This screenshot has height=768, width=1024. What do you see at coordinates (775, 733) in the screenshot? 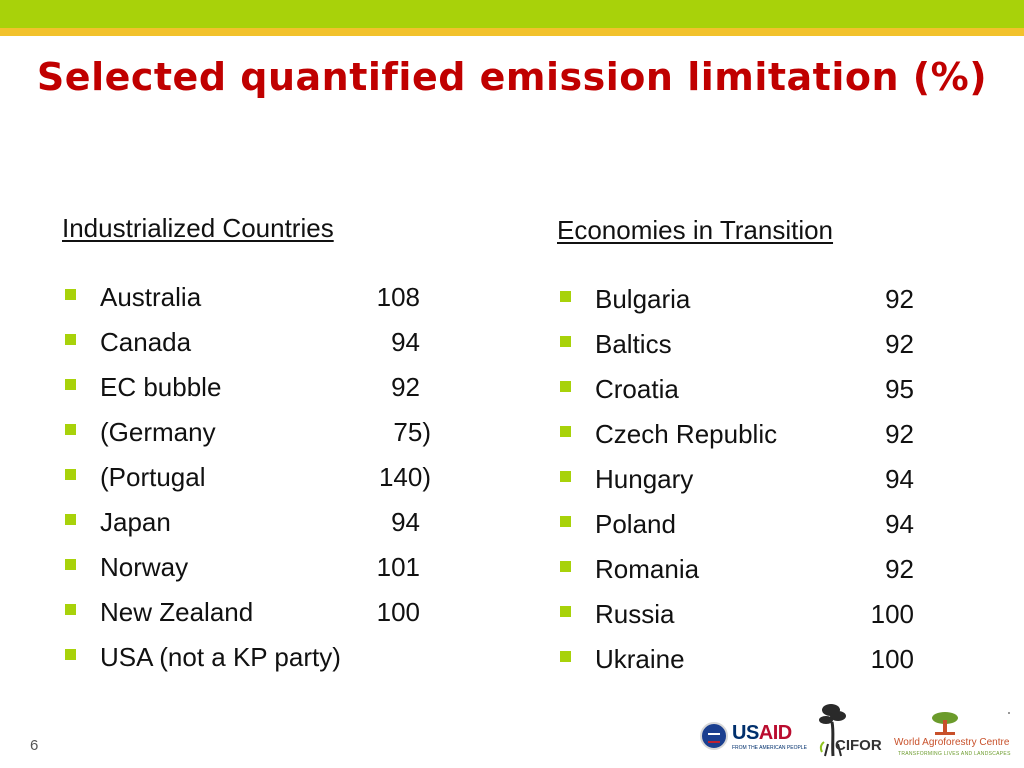
I see `usaid-aid-text: AID` at bounding box center [775, 733].